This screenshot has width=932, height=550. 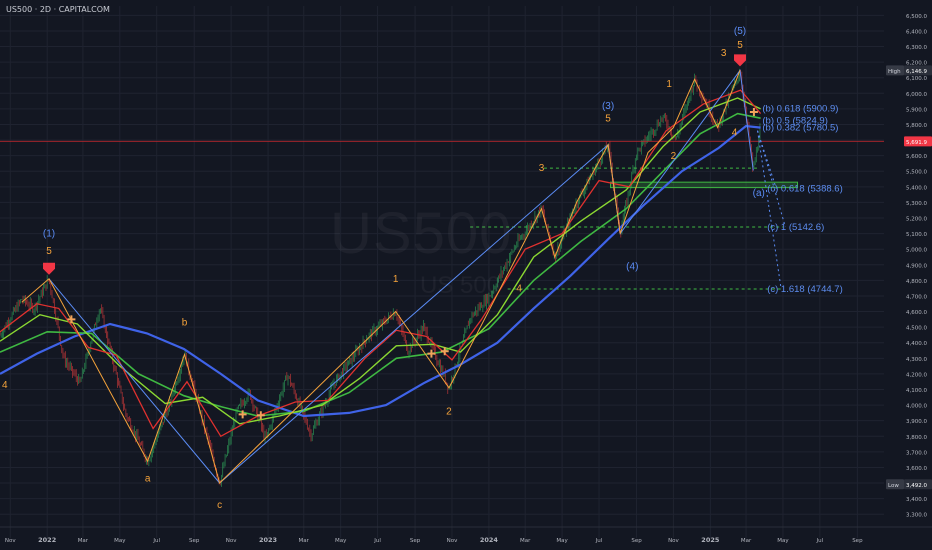 What do you see at coordinates (916, 79) in the screenshot?
I see `price-tick-label: 6,100.0` at bounding box center [916, 79].